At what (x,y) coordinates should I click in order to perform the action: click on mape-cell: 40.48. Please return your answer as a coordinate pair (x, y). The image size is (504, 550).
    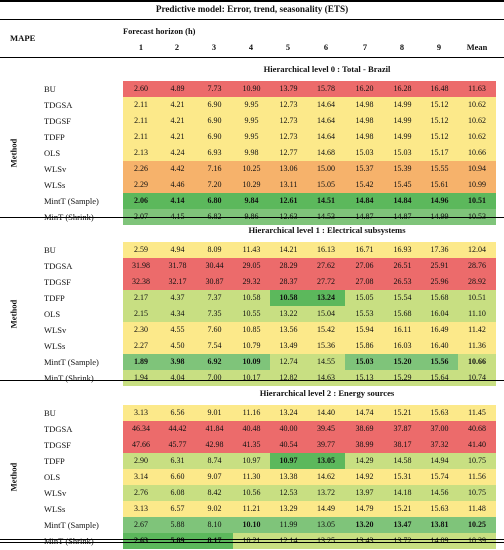
    Looking at the image, I should click on (251, 429).